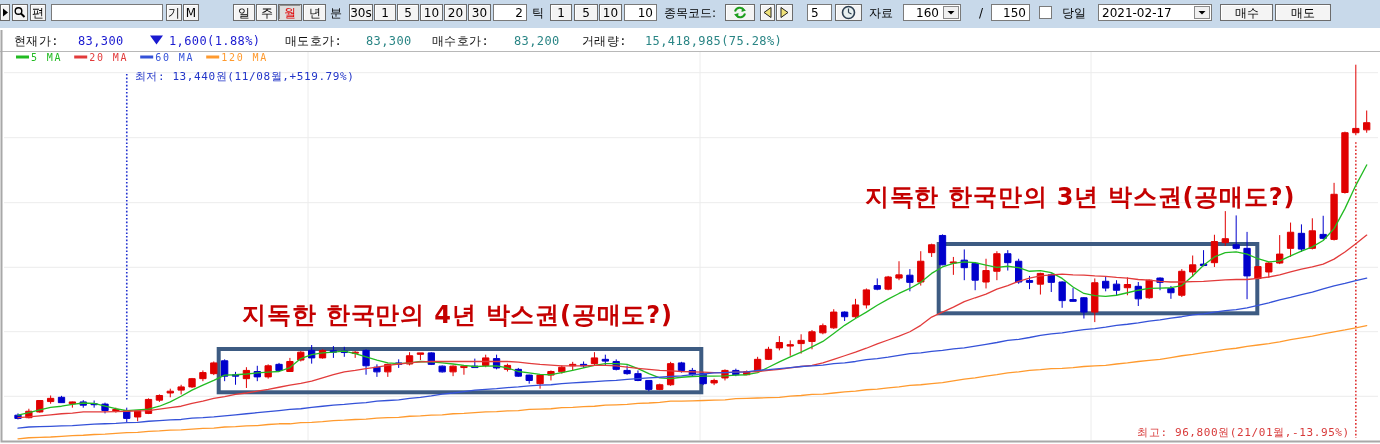  What do you see at coordinates (510, 12) in the screenshot?
I see `text-field: 2` at bounding box center [510, 12].